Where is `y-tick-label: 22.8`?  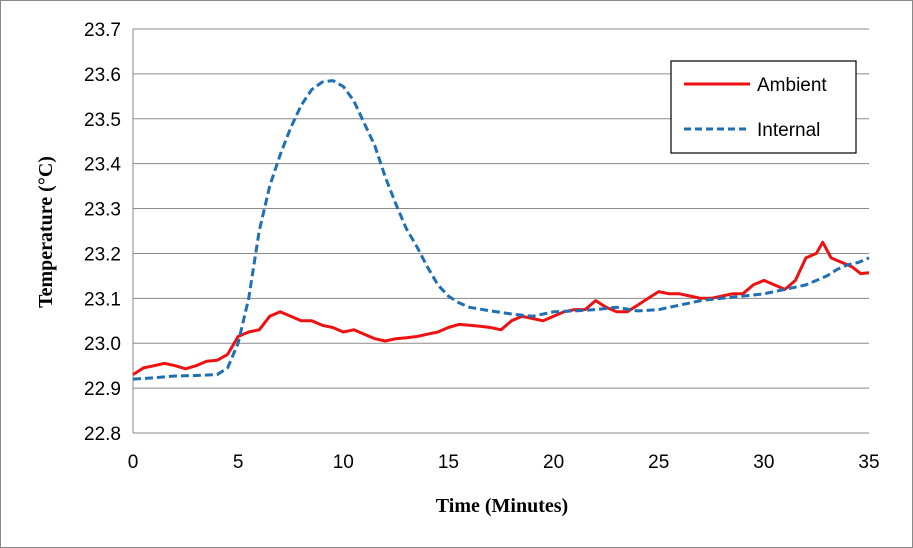
y-tick-label: 22.8 is located at coordinates (102, 434).